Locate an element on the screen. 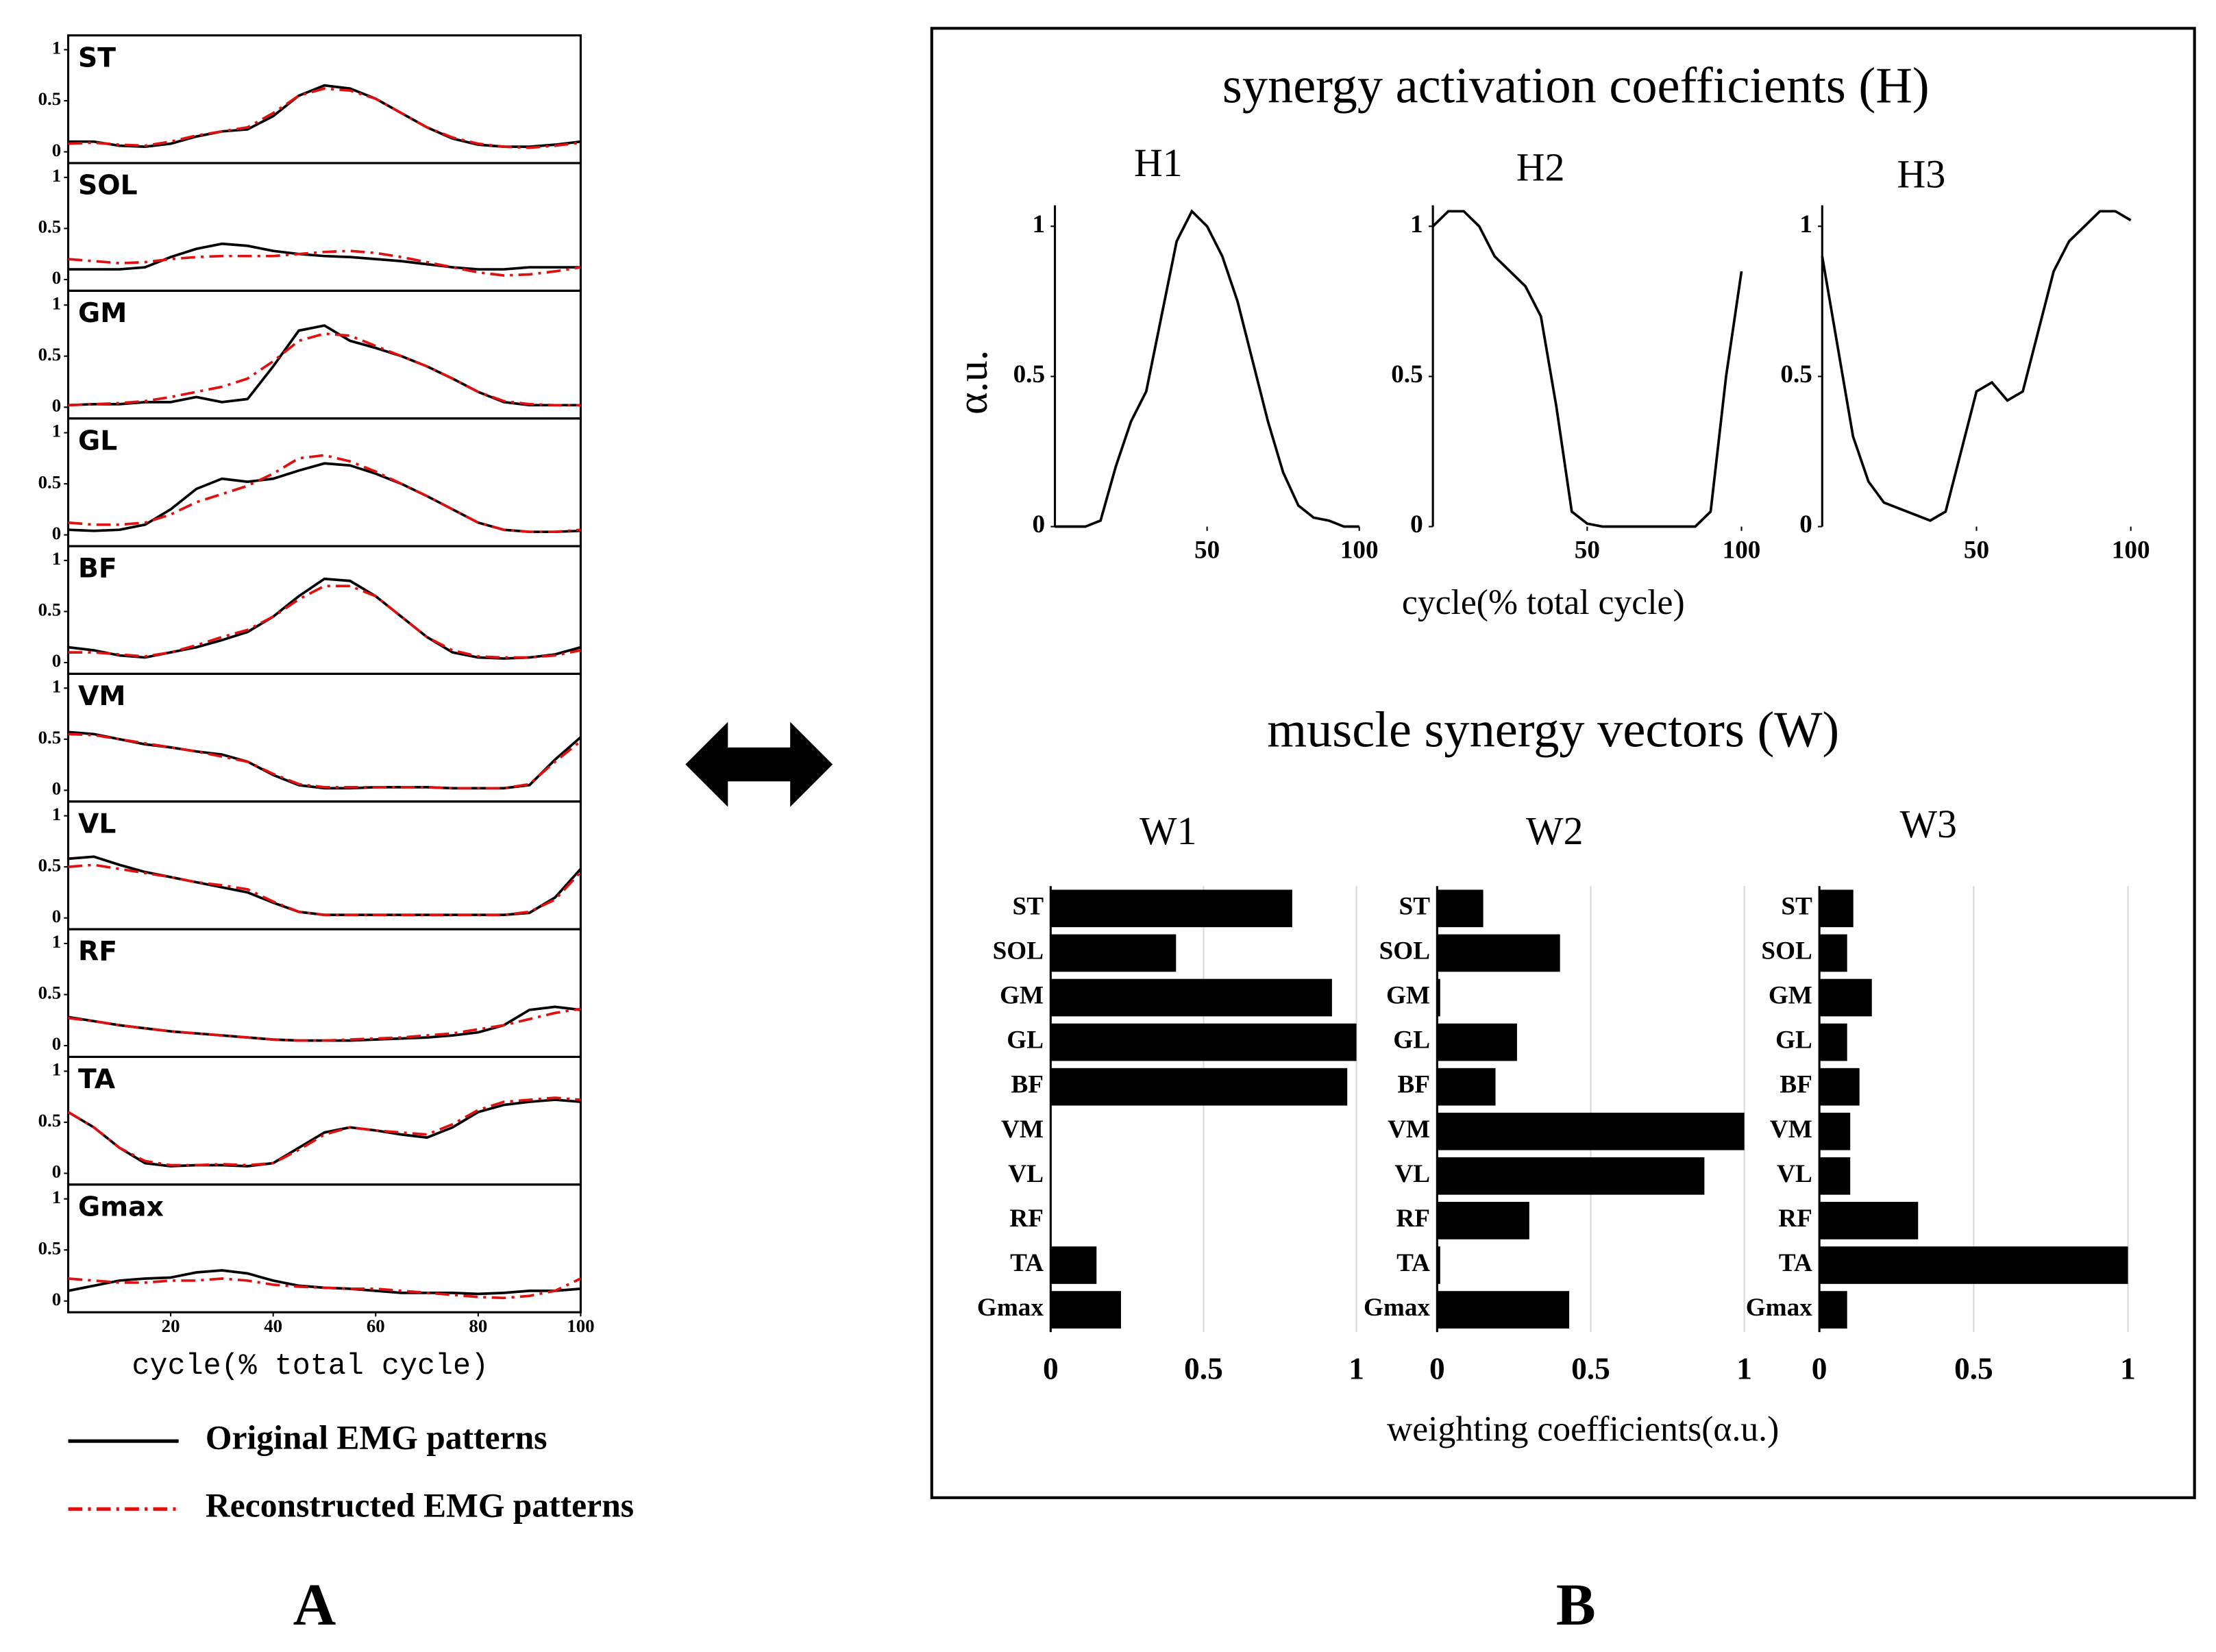 The width and height of the screenshot is (2216, 1652). panel-title: VL is located at coordinates (97, 824).